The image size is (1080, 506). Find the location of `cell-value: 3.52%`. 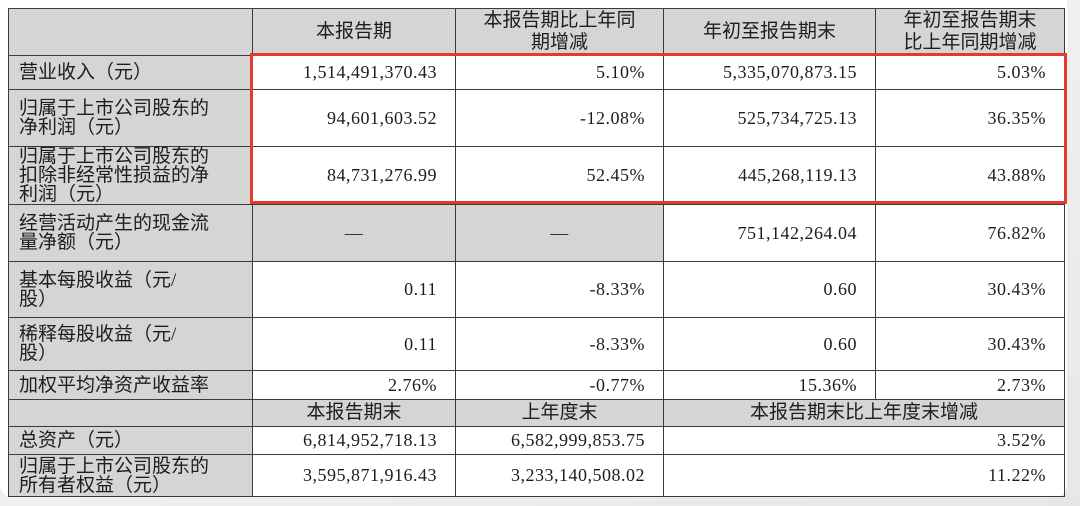

cell-value: 3.52% is located at coordinates (864, 440).